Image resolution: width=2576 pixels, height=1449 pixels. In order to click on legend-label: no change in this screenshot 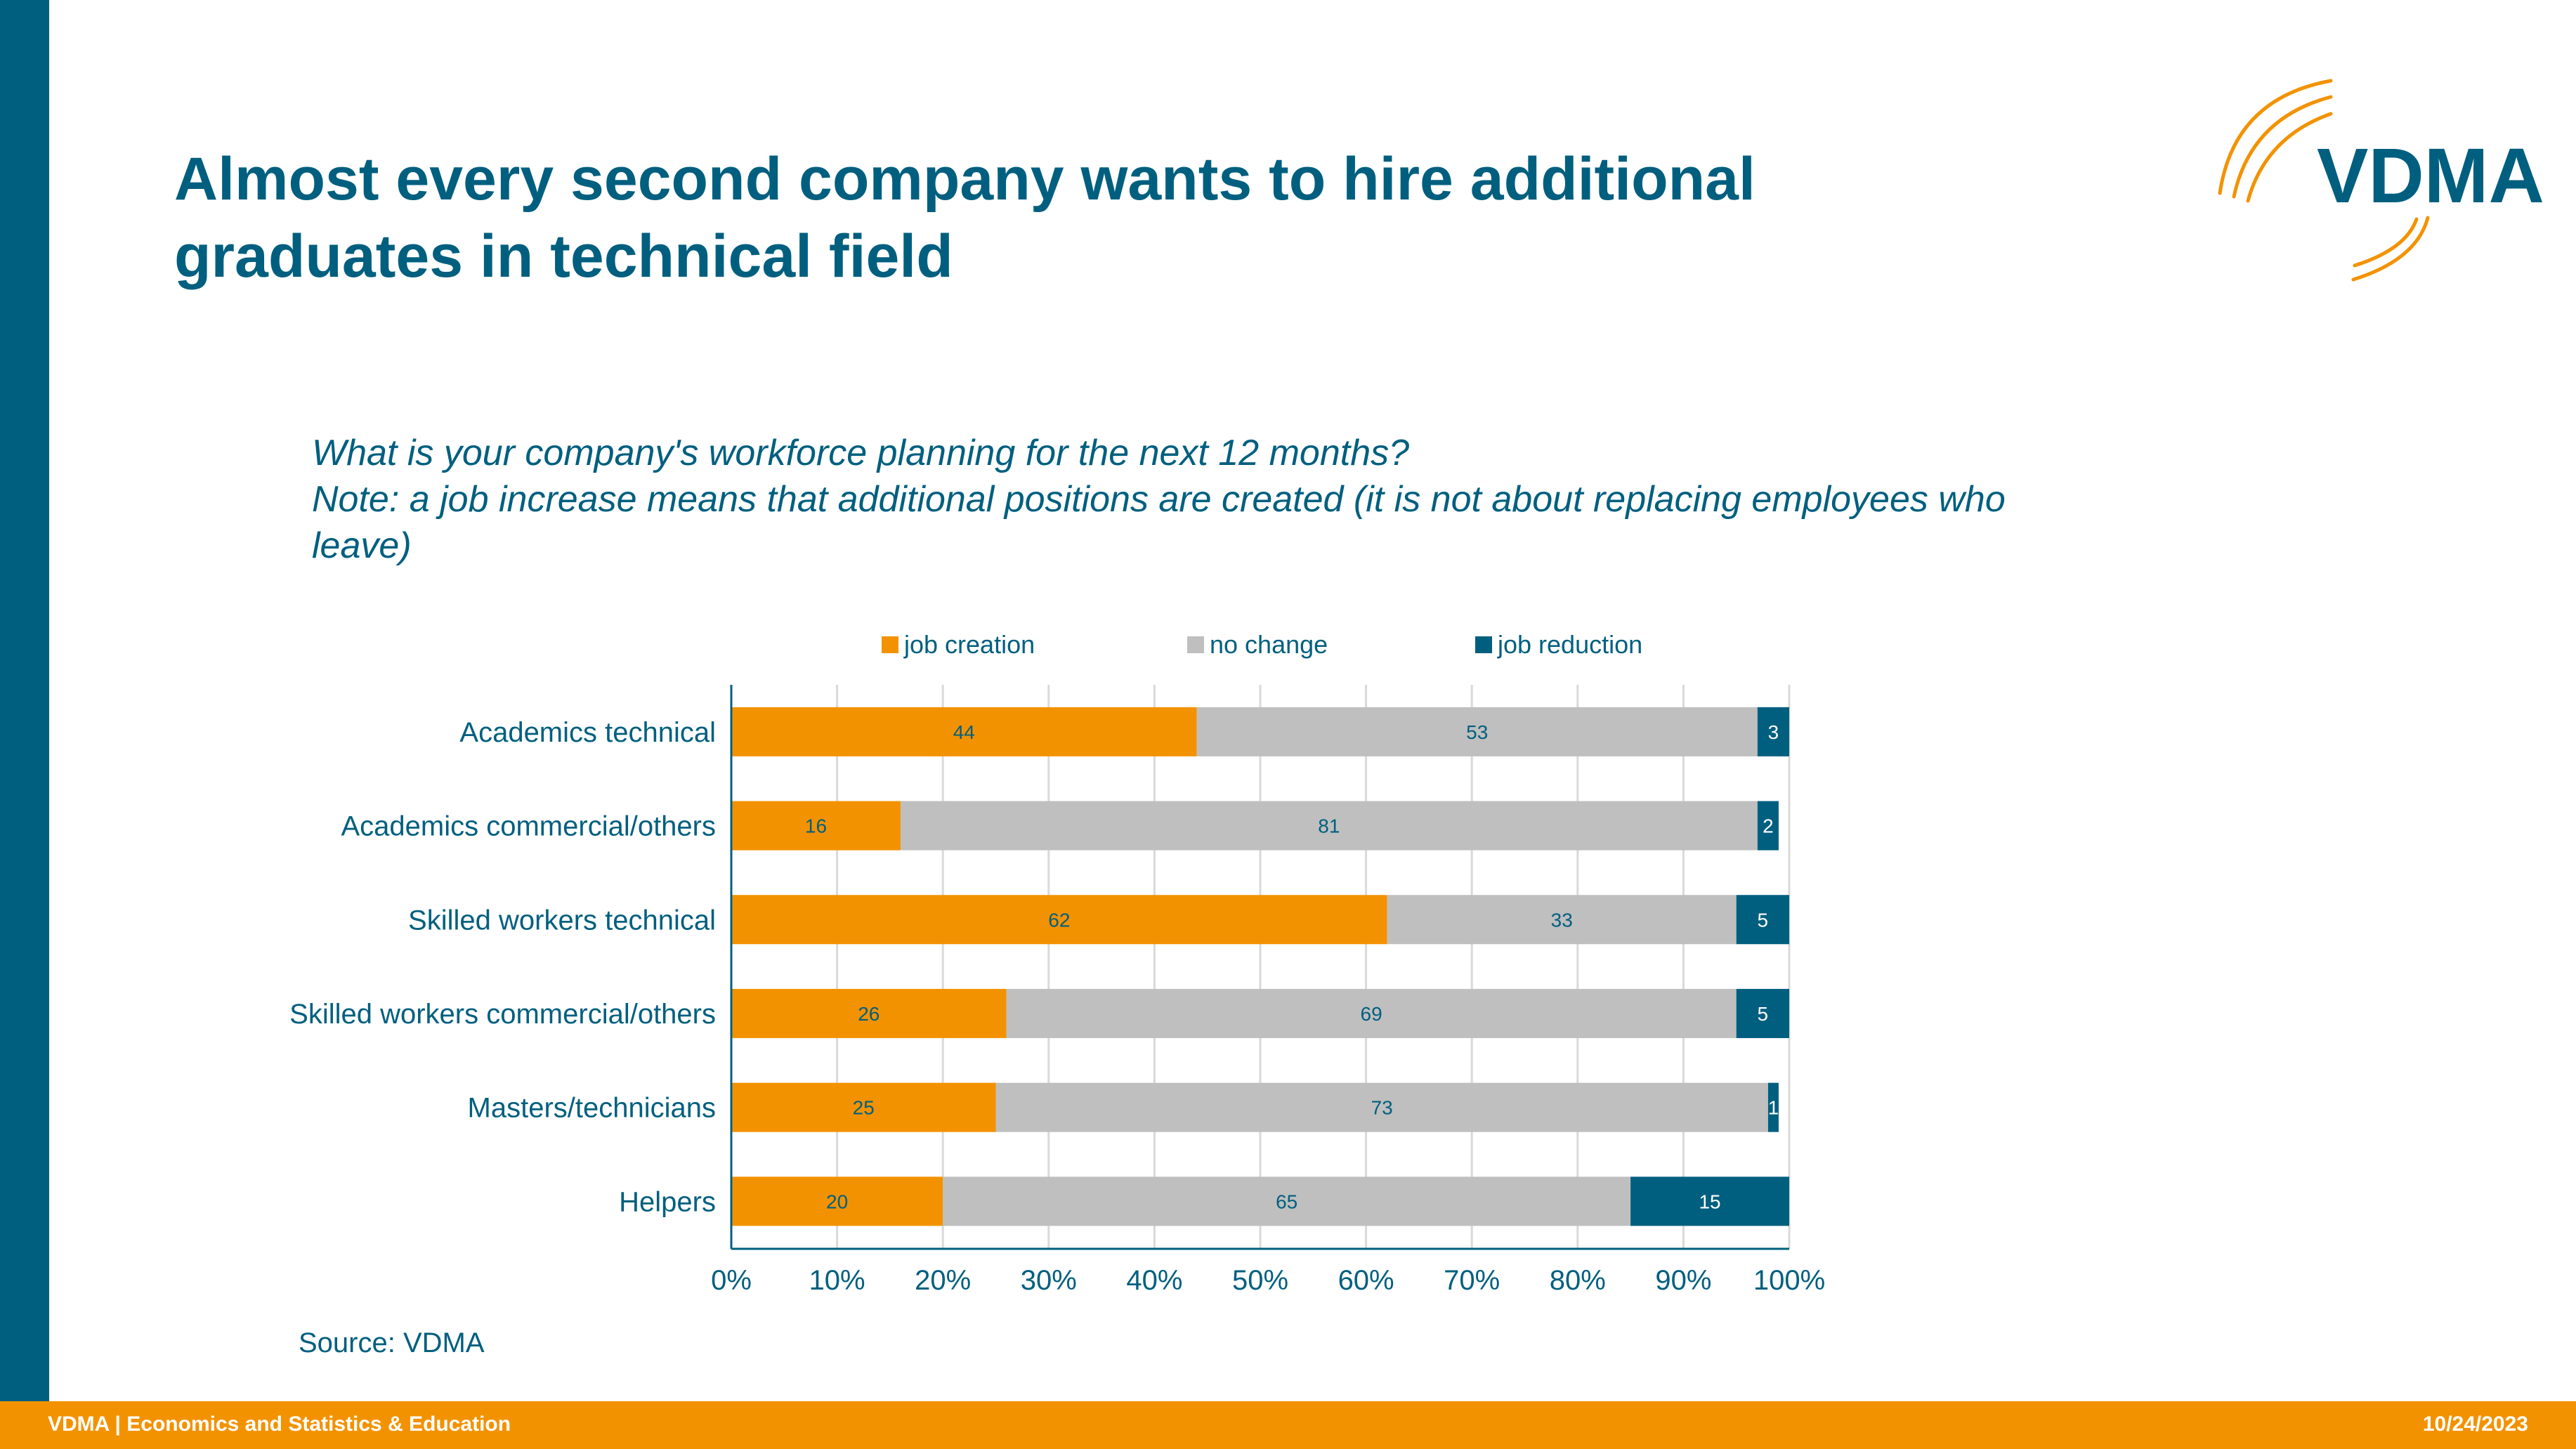, I will do `click(1269, 644)`.